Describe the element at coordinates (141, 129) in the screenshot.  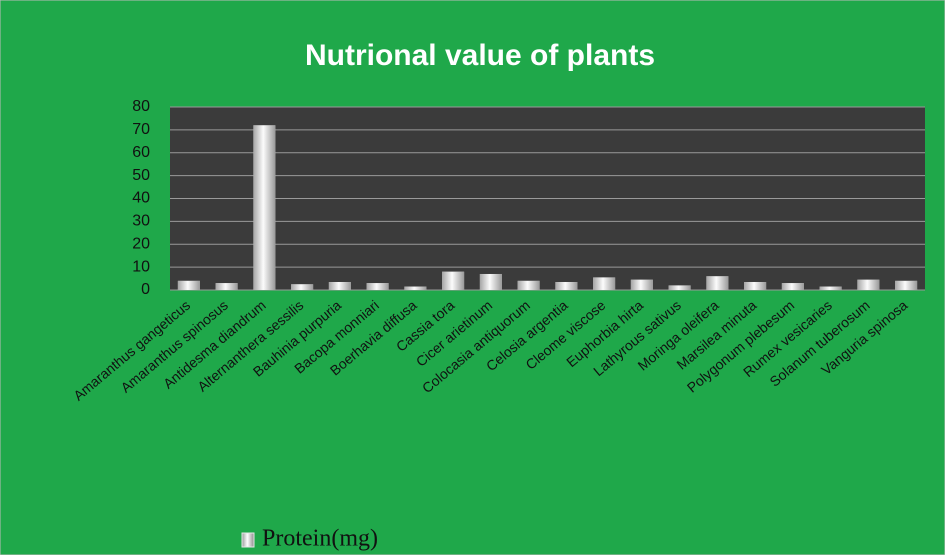
I see `y-tick-label: 70` at that location.